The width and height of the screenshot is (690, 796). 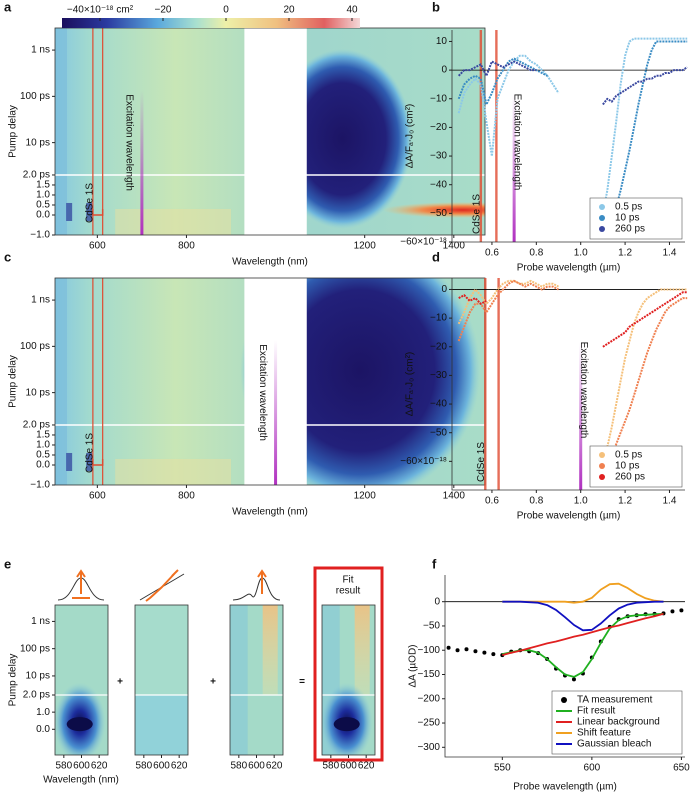 What do you see at coordinates (7, 256) in the screenshot?
I see `panel-letter: c` at bounding box center [7, 256].